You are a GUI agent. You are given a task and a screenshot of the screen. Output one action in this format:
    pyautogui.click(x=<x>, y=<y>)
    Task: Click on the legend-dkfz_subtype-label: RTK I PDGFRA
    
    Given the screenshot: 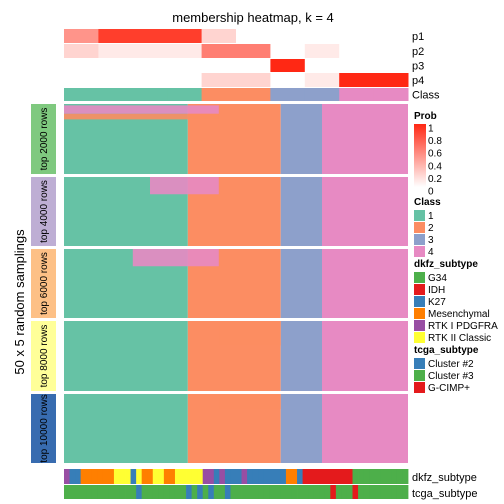 What is the action you would take?
    pyautogui.click(x=463, y=326)
    